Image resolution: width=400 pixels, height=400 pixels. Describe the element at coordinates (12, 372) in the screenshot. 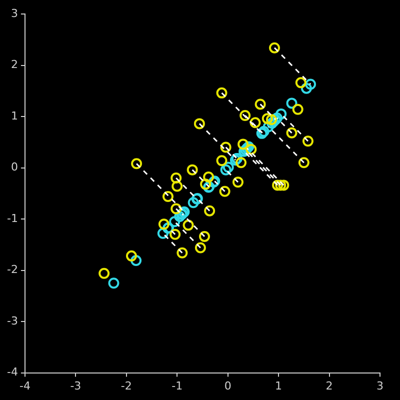

I see `y-tick-label: -4` at that location.